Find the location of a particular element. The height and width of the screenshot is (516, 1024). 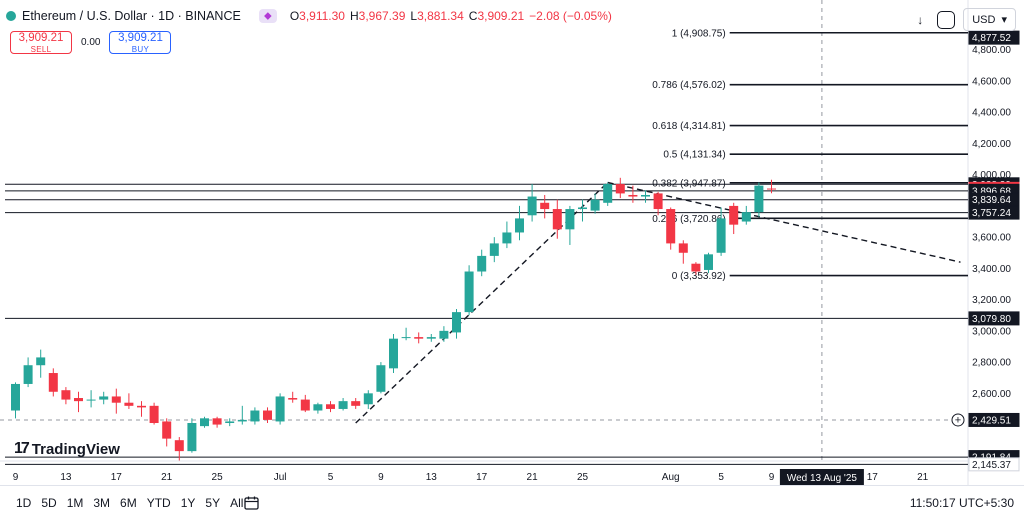

sell-label: SELL is located at coordinates (41, 49).